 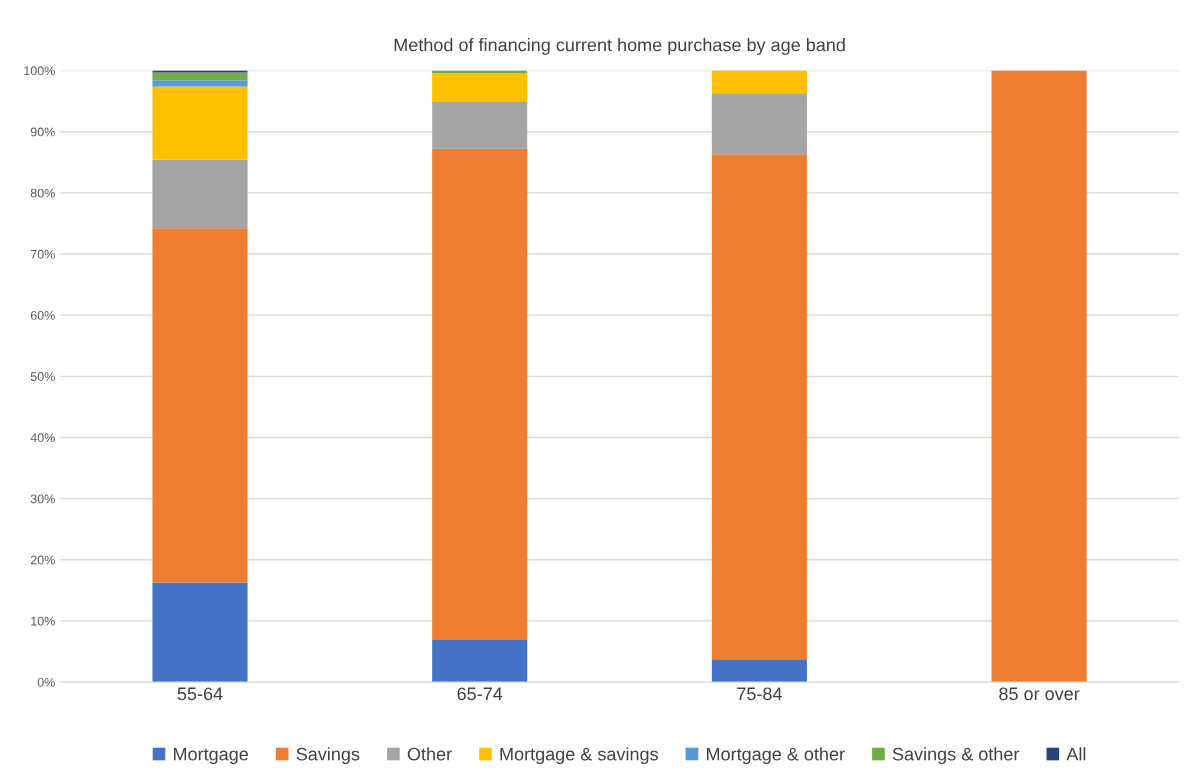 What do you see at coordinates (579, 756) in the screenshot?
I see `legend-label: Mortgage & savings` at bounding box center [579, 756].